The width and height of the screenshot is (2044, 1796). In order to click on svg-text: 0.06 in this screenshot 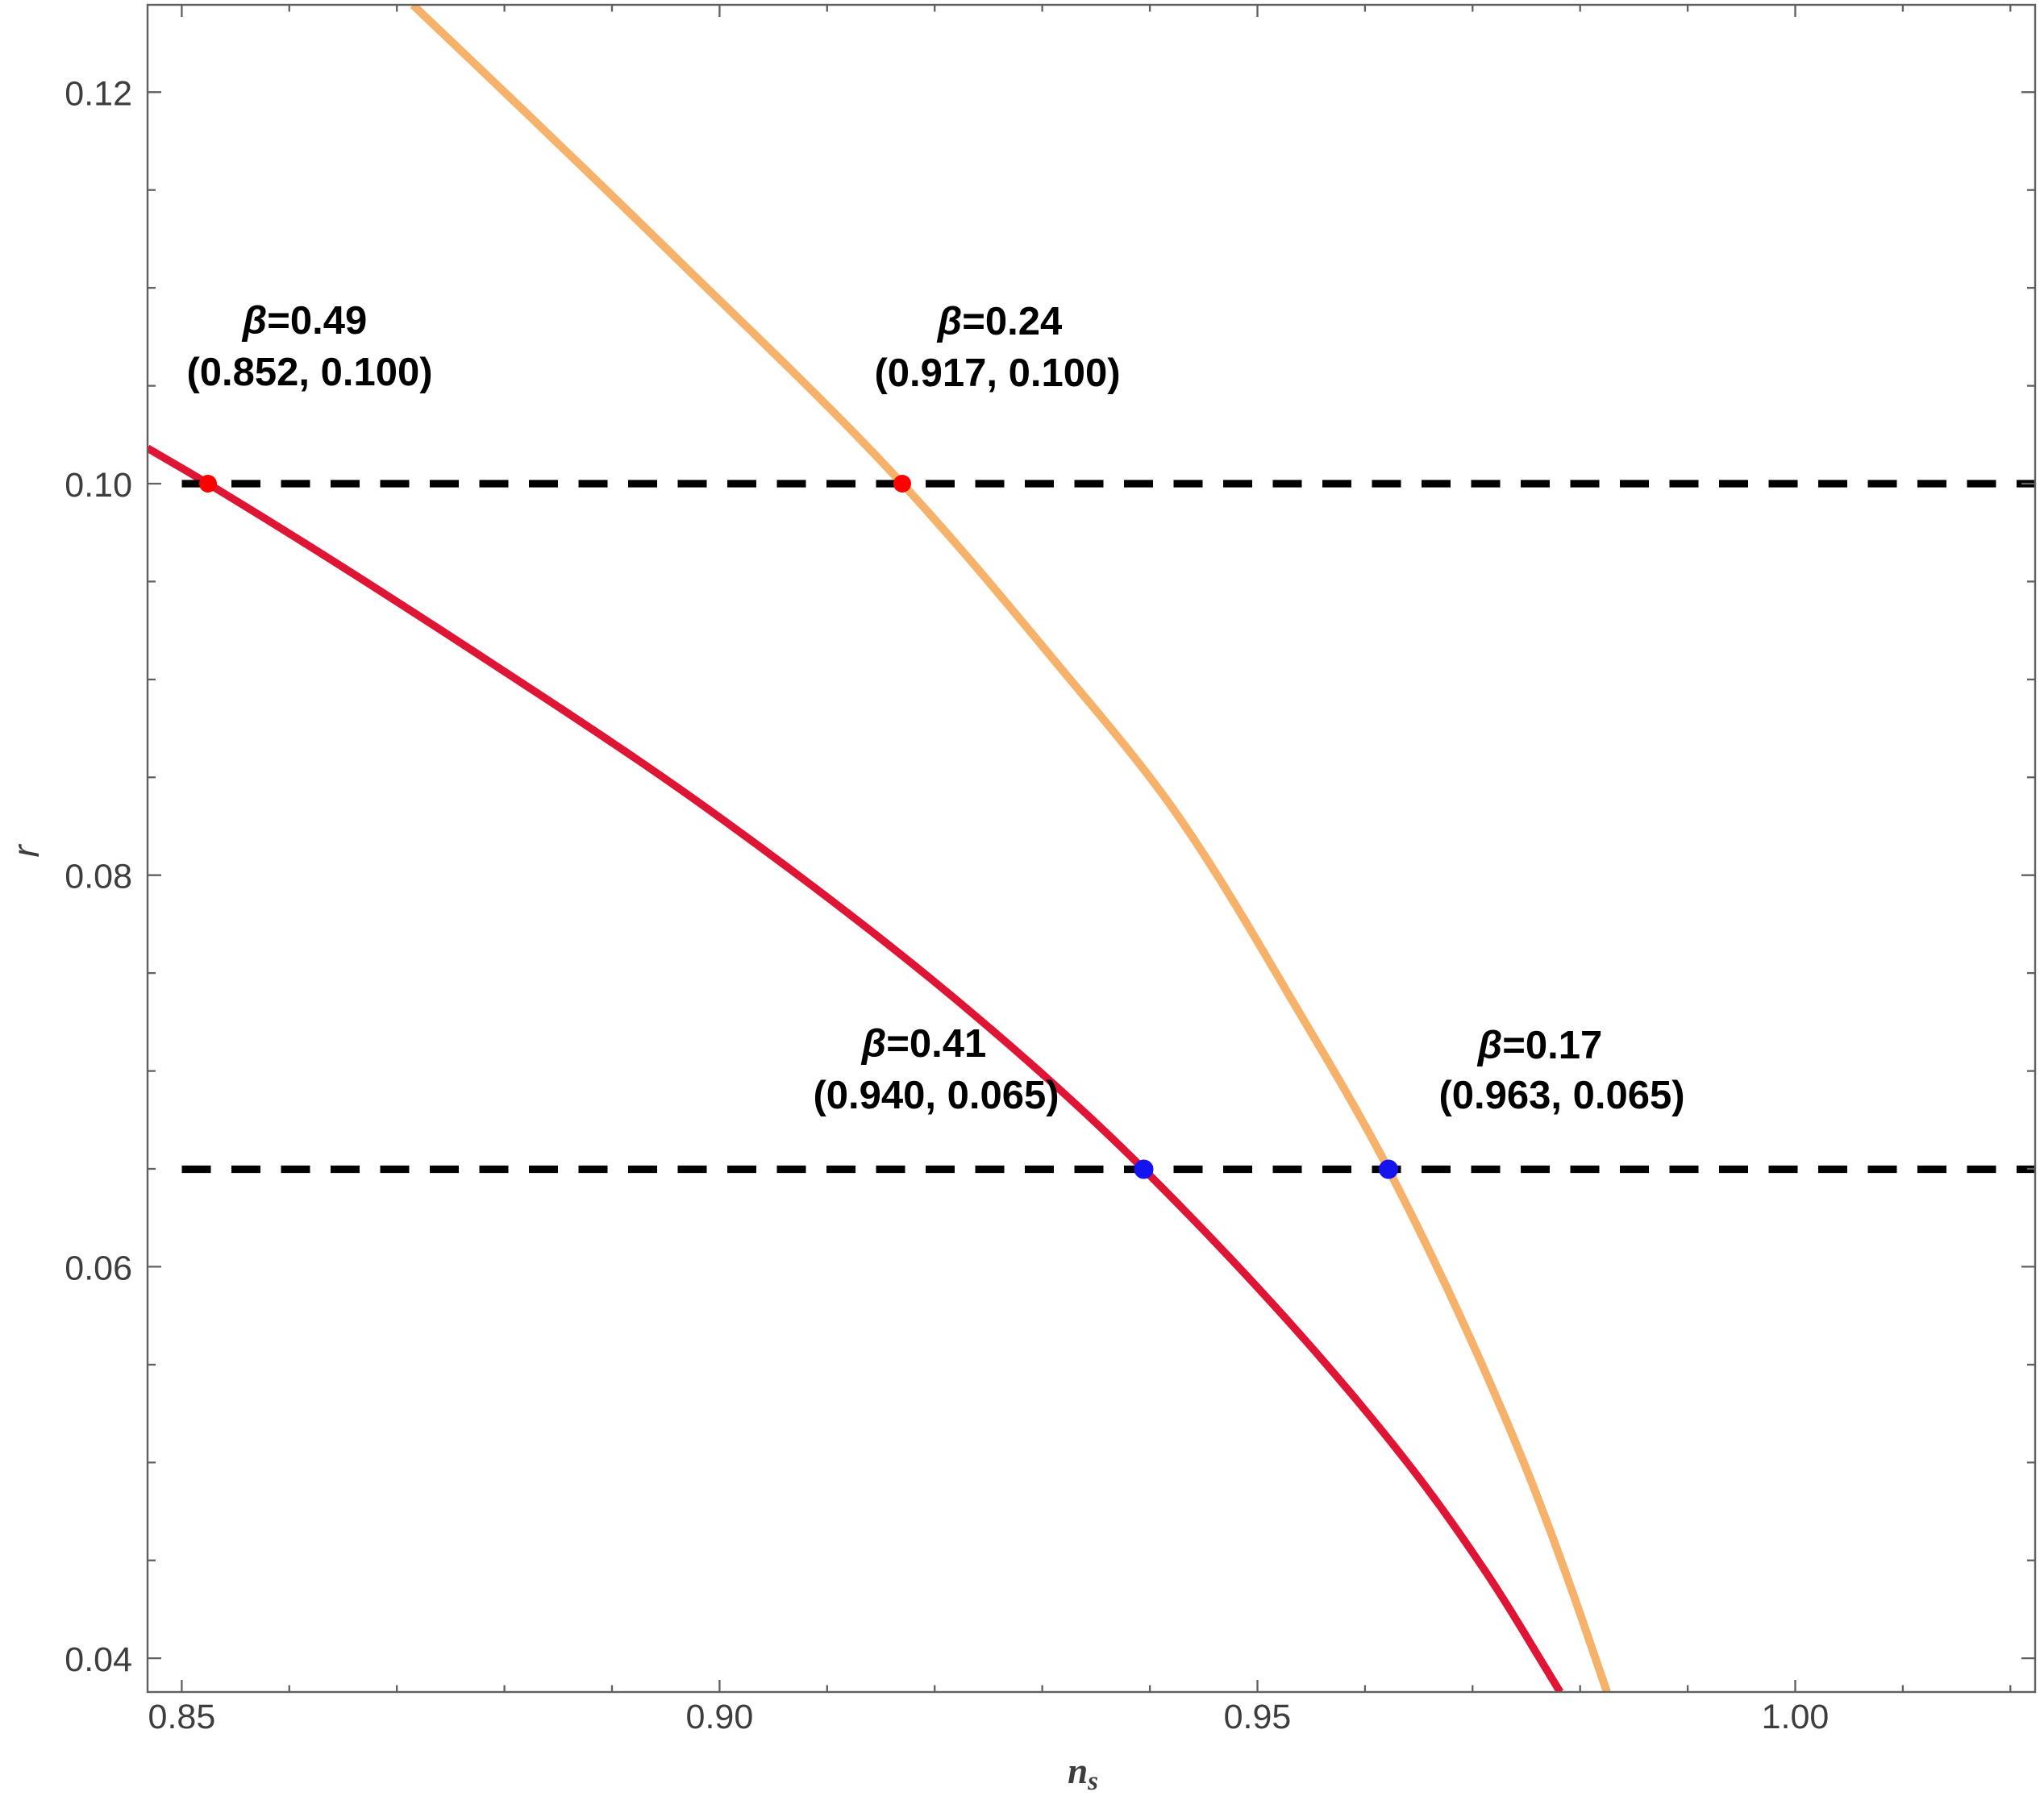, I will do `click(98, 1268)`.